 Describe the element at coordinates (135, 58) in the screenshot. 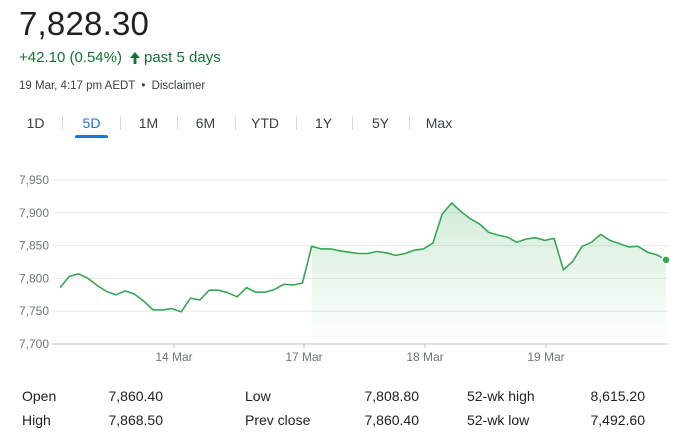

I see `arrow-up-icon` at that location.